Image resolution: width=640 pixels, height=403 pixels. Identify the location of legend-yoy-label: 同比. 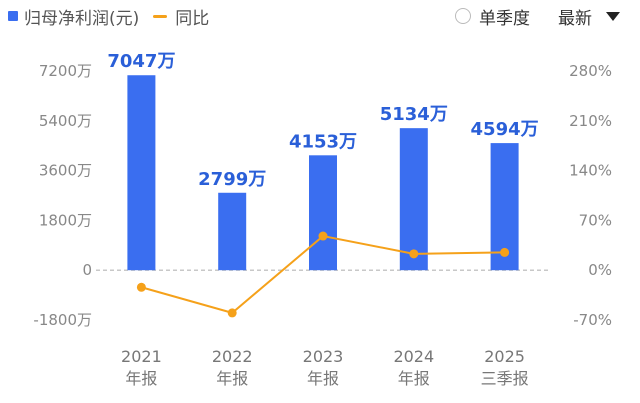
(192, 18).